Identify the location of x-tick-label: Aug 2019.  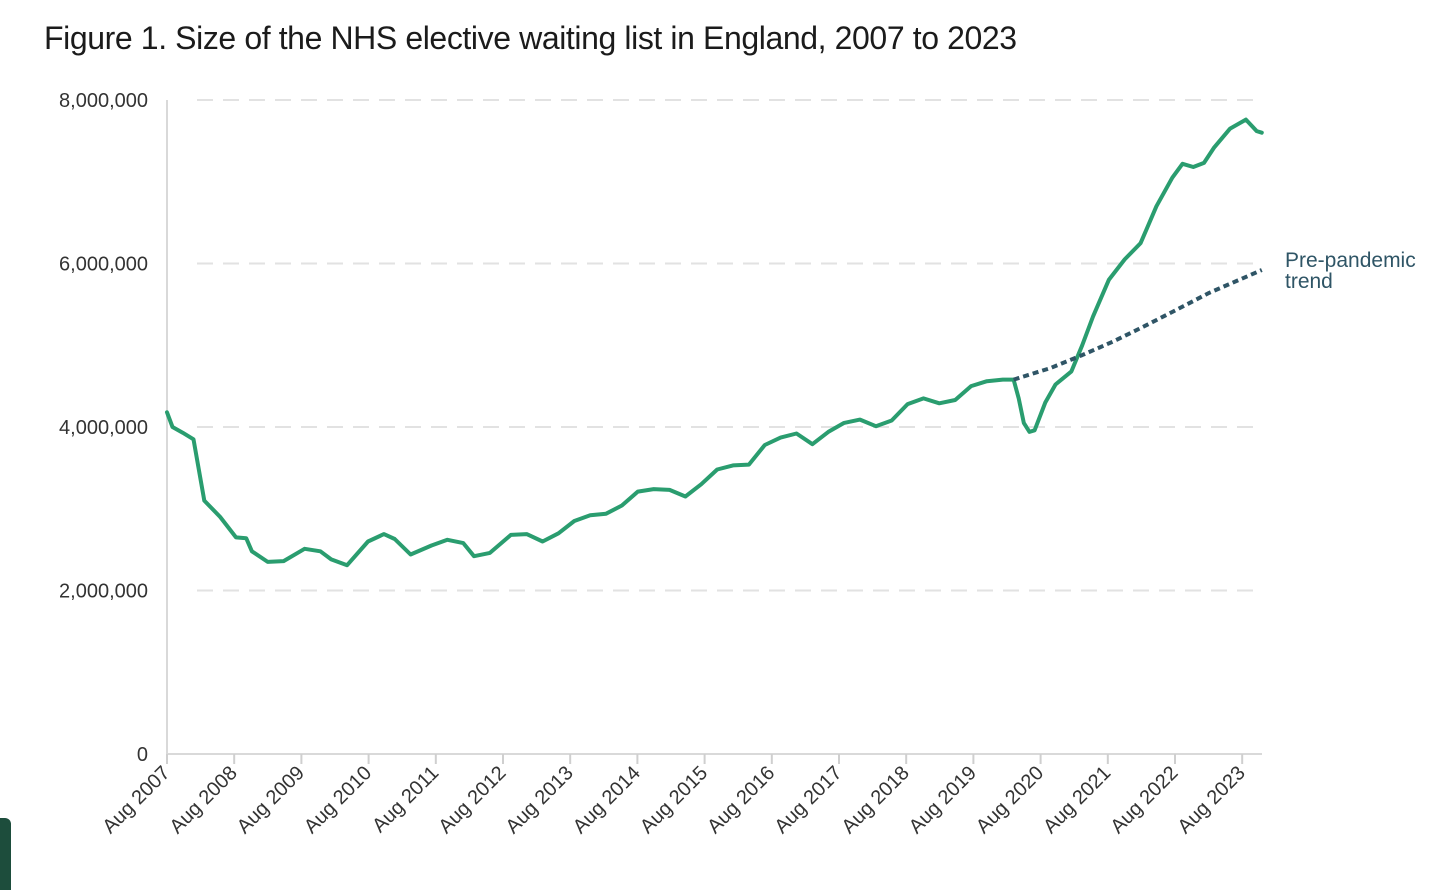
(943, 800).